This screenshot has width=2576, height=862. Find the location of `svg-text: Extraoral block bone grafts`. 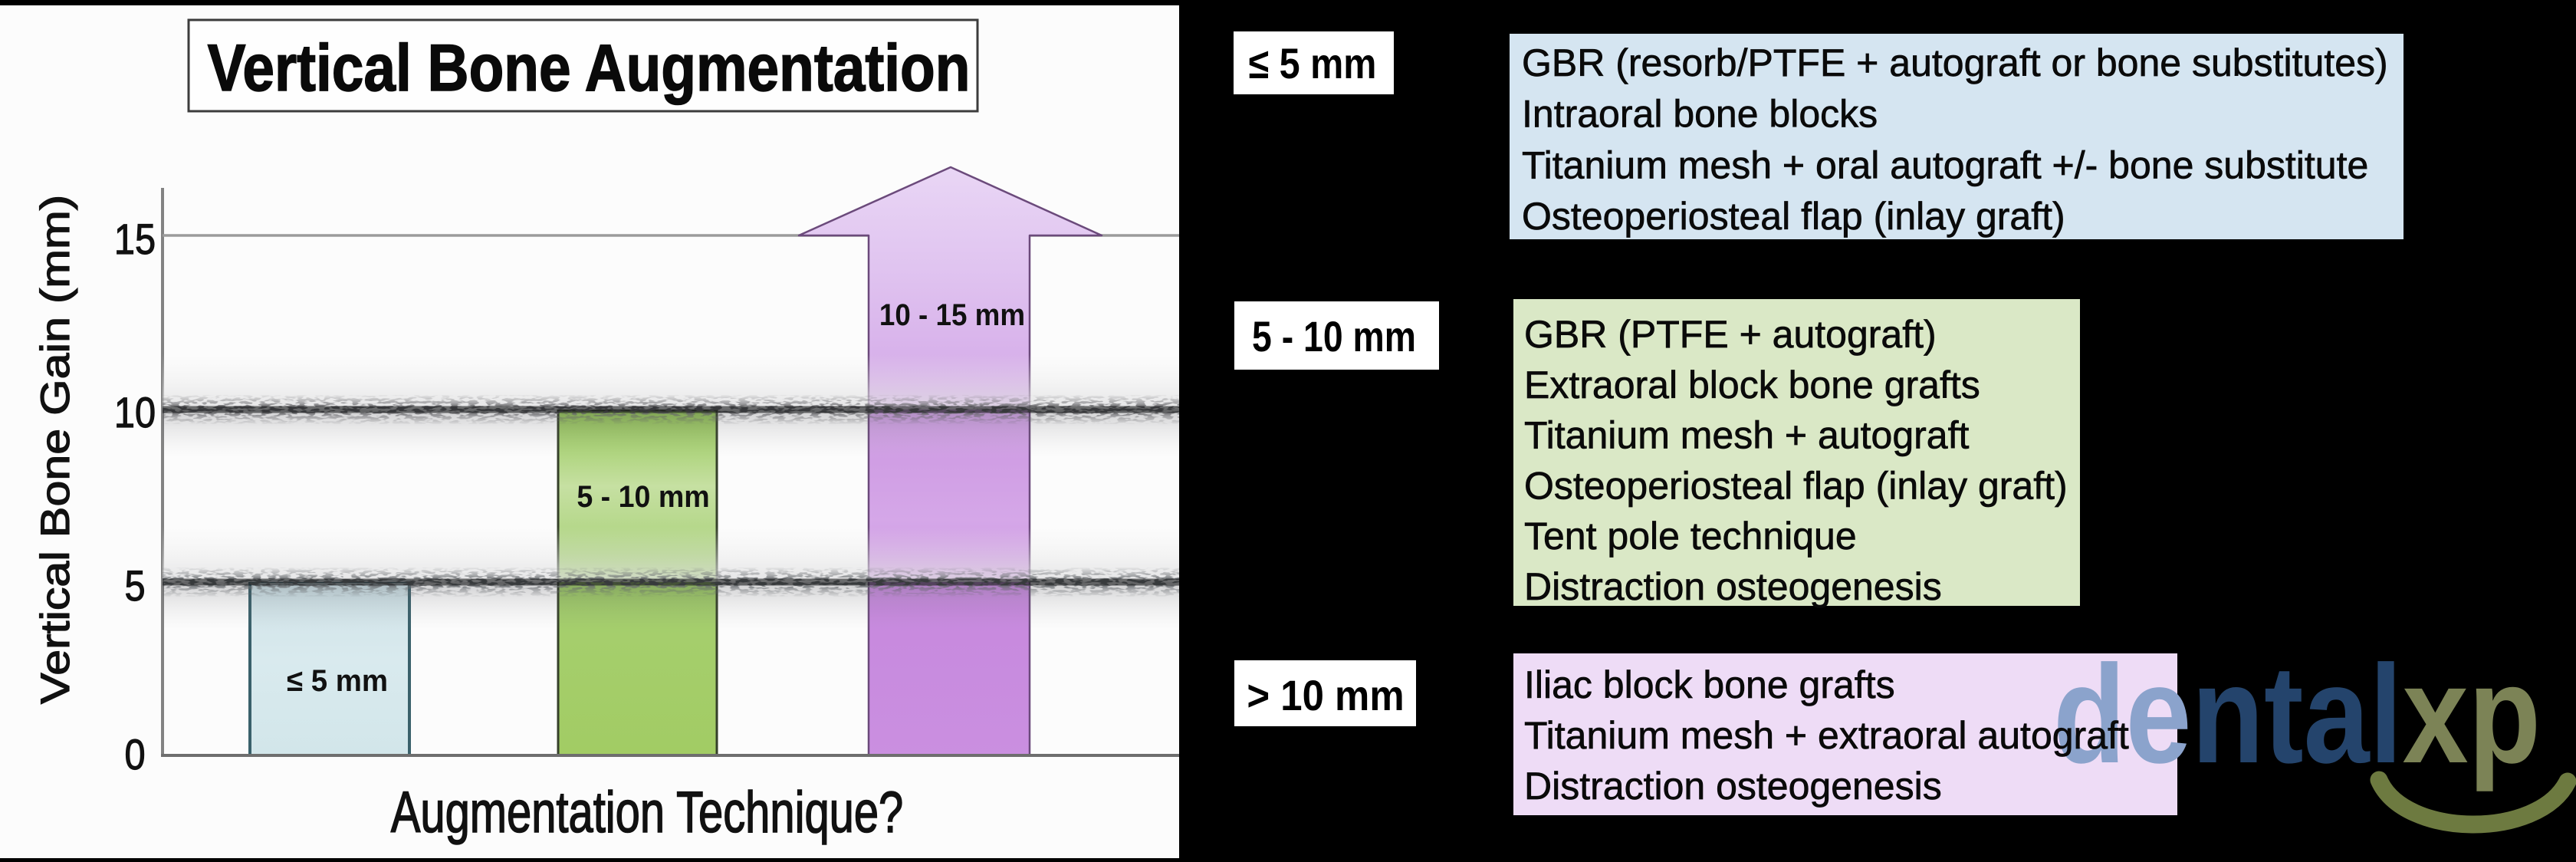

svg-text: Extraoral block bone grafts is located at coordinates (1752, 385).